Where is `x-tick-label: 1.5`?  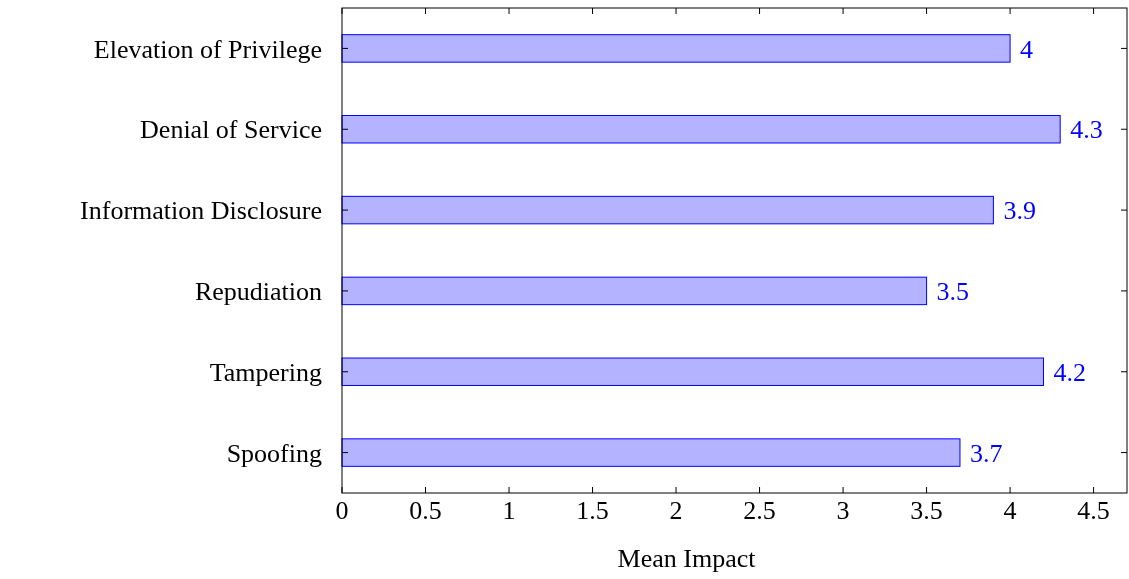
x-tick-label: 1.5 is located at coordinates (592, 510).